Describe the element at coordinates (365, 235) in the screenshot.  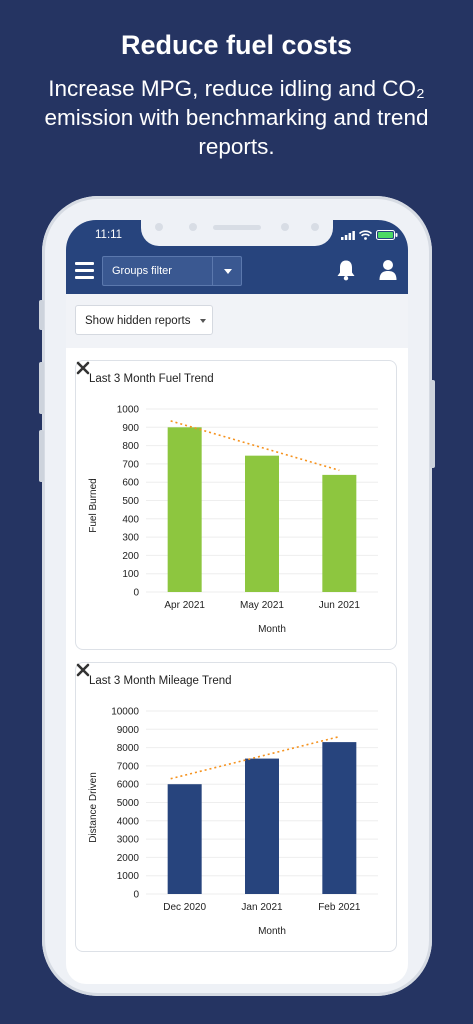
I see `wifi-icon` at that location.